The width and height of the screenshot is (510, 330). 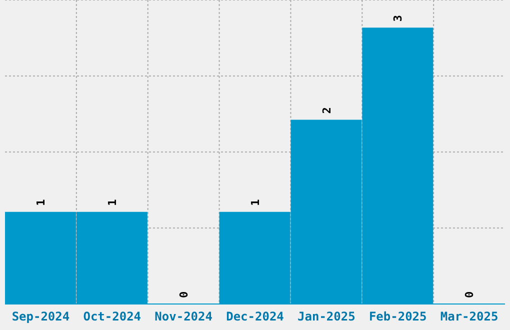 I want to click on x-tick-label: Nov-2024, so click(x=183, y=317).